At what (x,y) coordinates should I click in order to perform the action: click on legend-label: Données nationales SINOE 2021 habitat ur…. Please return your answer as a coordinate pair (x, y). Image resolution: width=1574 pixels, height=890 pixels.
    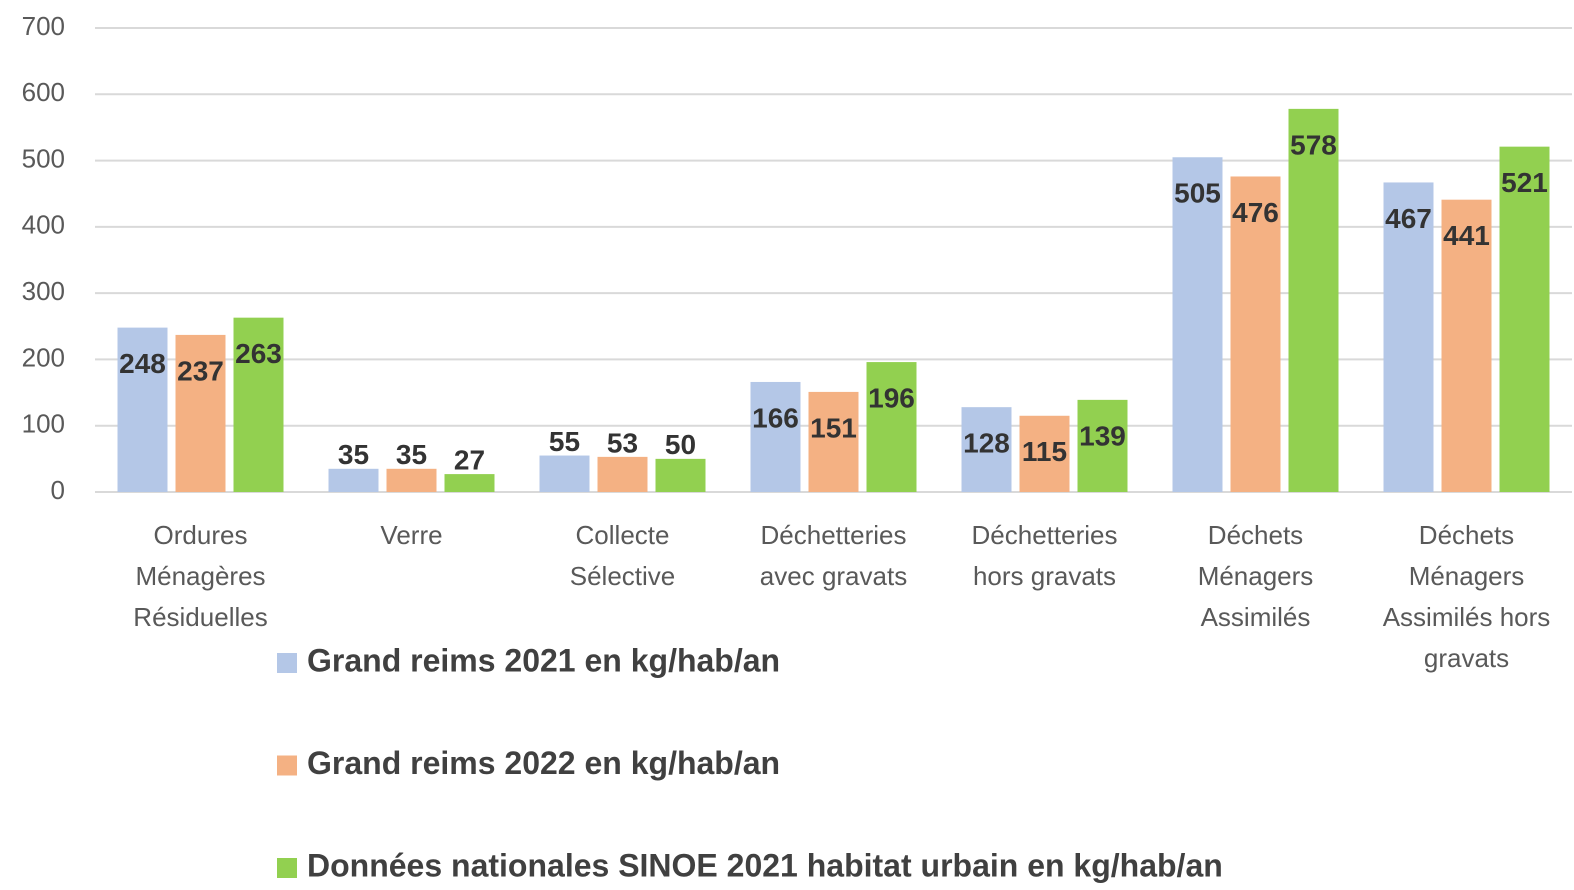
    Looking at the image, I should click on (765, 865).